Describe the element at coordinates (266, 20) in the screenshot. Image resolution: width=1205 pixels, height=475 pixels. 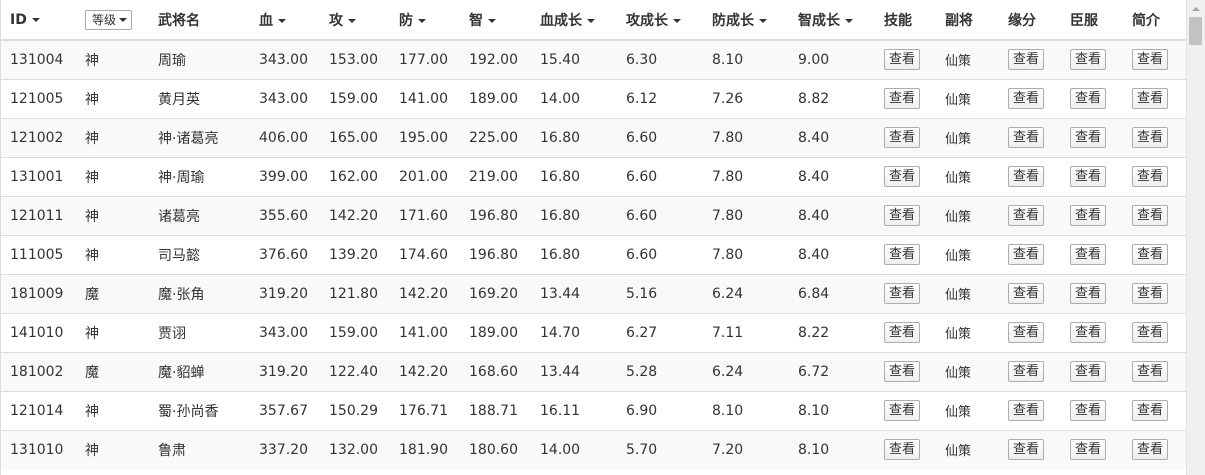
I see `column-hp-label: 血` at that location.